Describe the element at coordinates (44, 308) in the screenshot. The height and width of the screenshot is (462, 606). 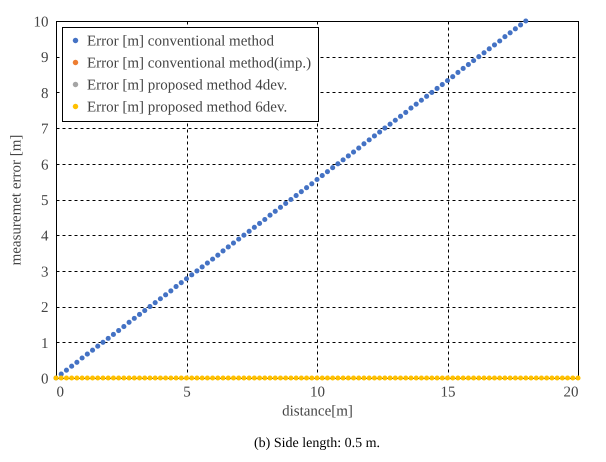
I see `y-tick-label: 2` at that location.